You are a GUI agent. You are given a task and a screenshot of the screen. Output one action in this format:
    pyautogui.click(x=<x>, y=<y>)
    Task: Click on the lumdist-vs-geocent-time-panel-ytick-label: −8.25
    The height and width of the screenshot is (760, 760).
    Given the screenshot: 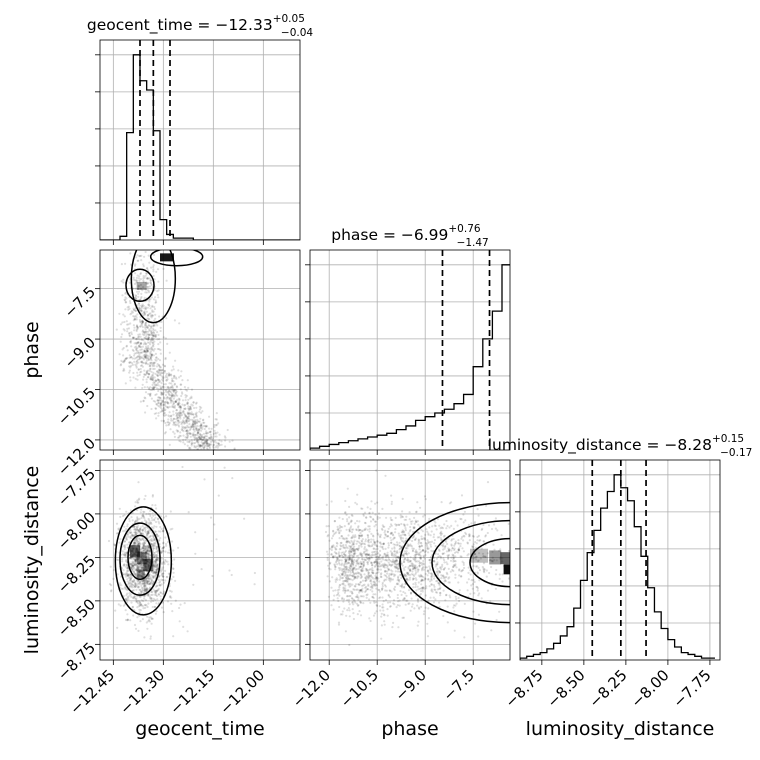 What is the action you would take?
    pyautogui.click(x=76, y=574)
    